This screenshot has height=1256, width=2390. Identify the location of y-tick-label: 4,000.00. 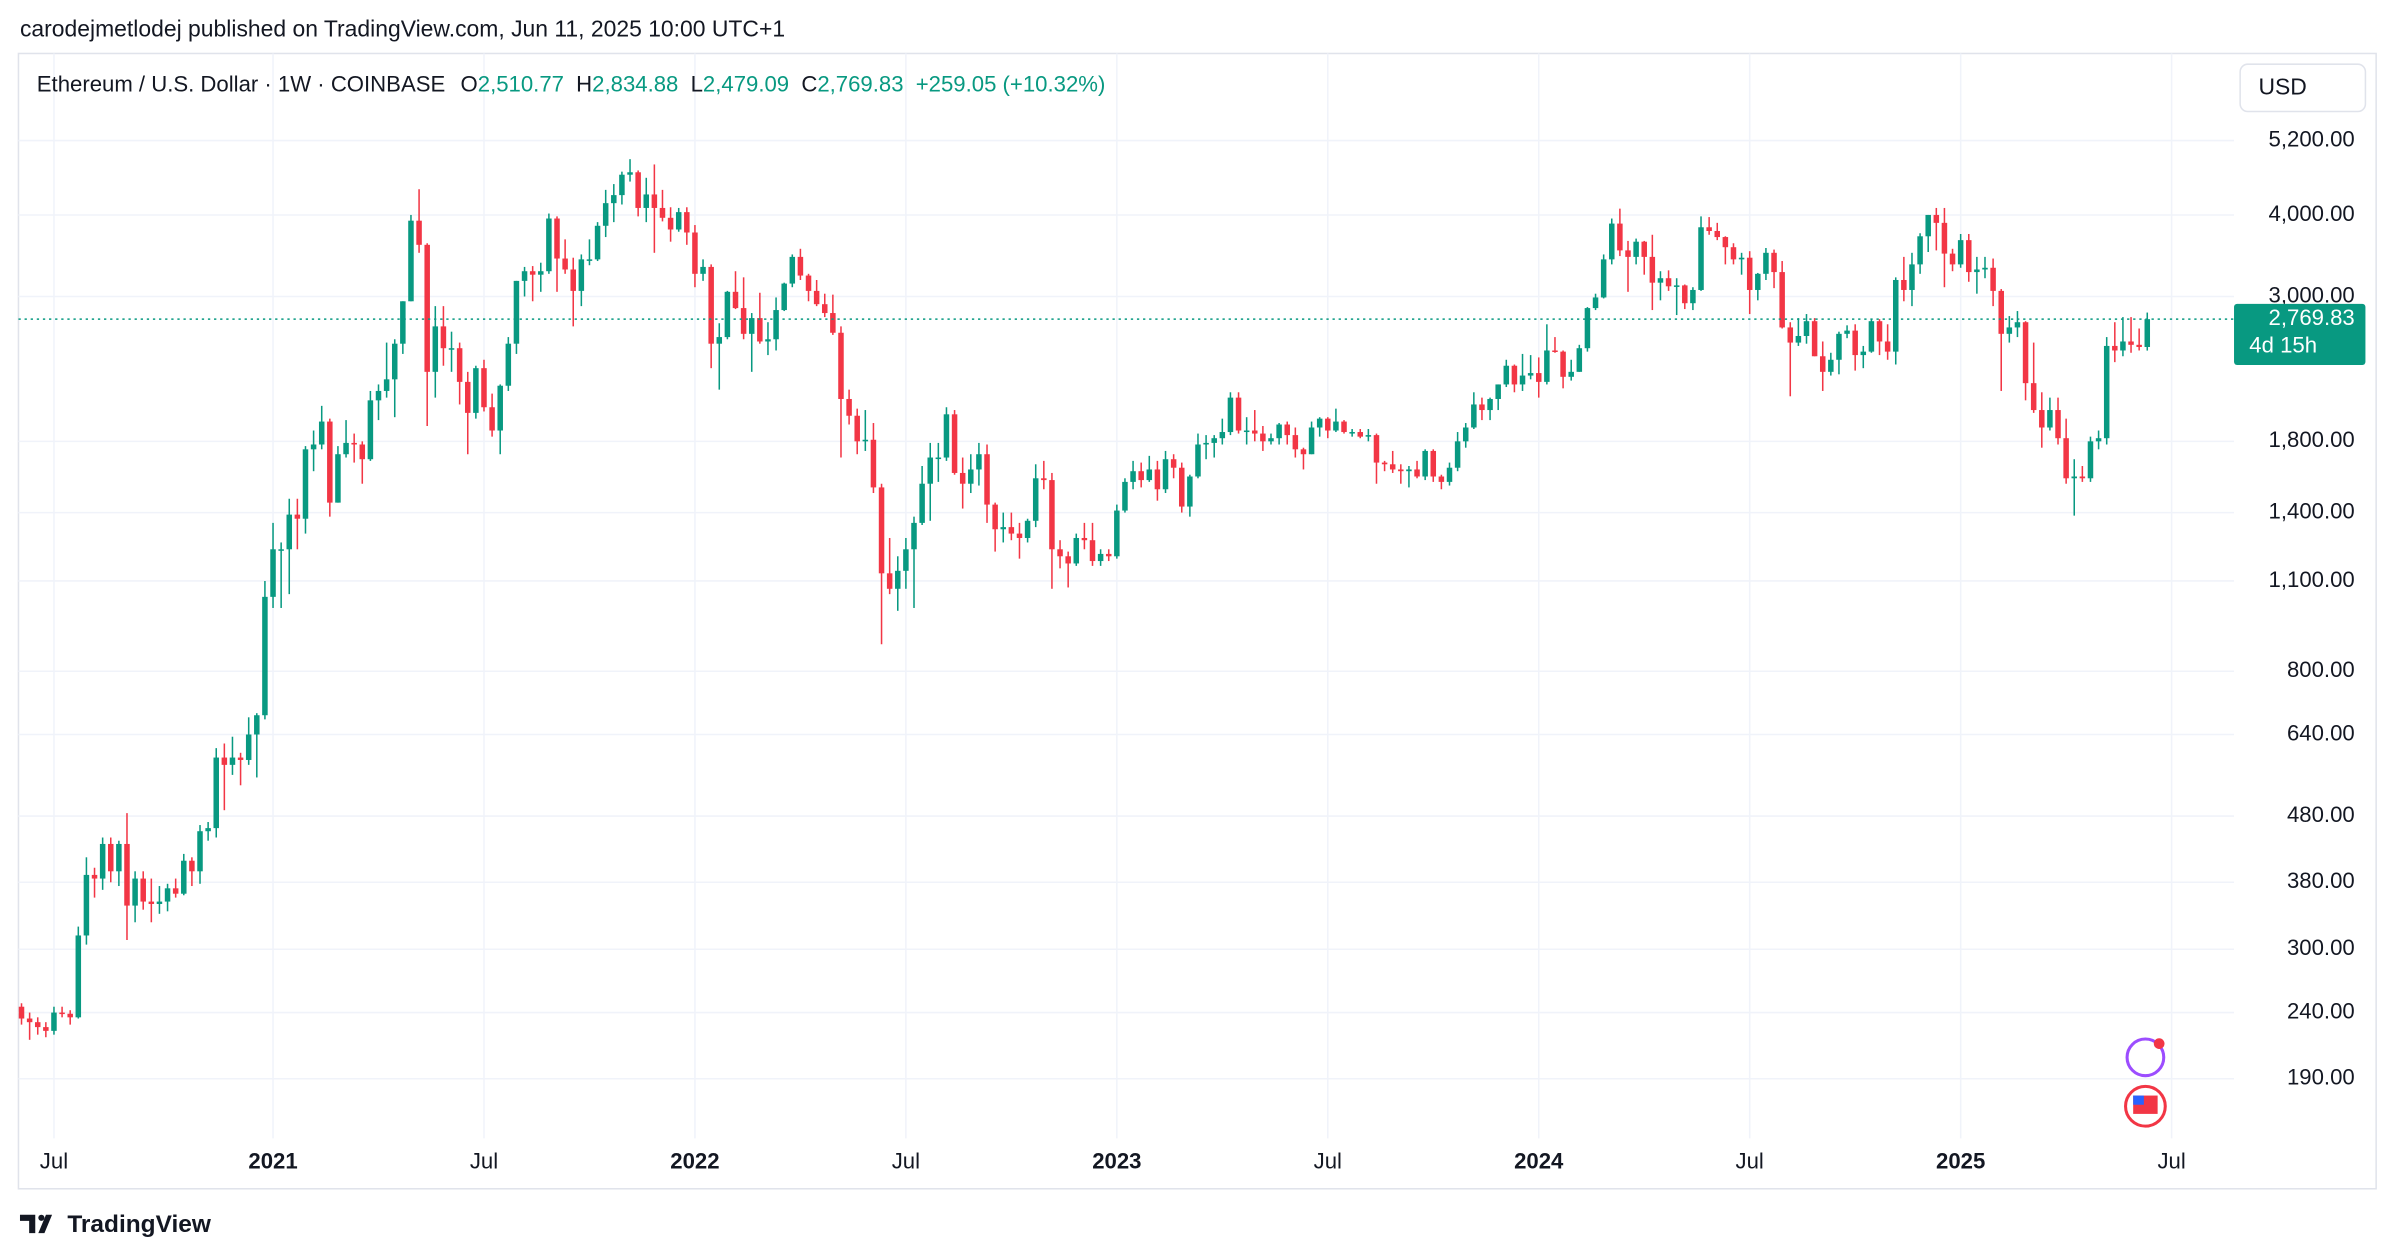
(2312, 213).